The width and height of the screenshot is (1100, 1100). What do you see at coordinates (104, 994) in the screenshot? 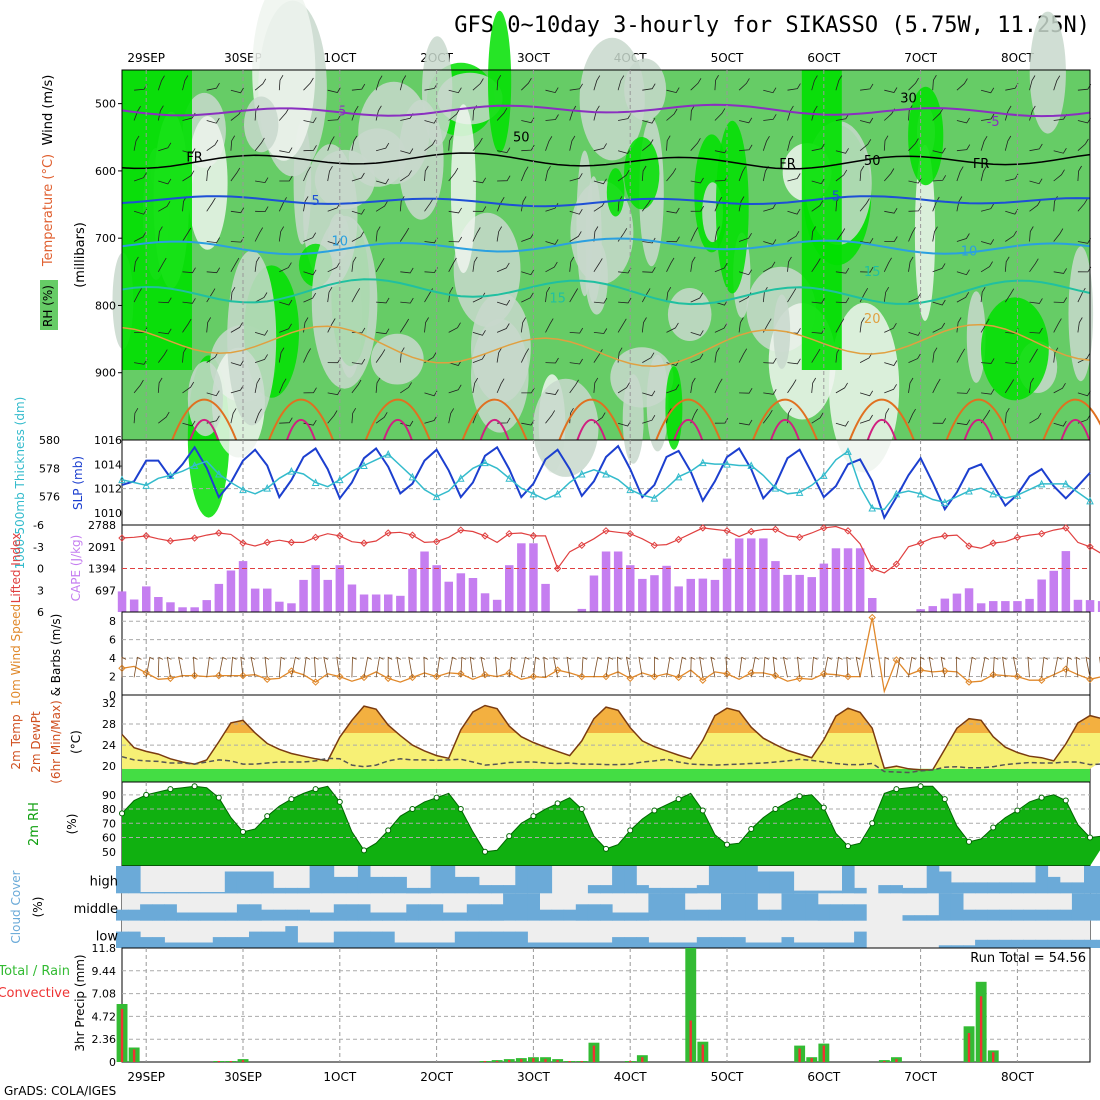
I see `precip-tick-label: 7.08` at bounding box center [104, 994].